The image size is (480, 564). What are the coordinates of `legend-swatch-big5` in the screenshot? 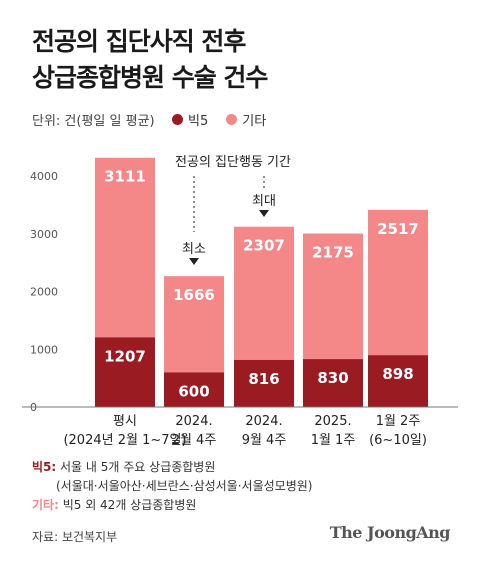 It's located at (177, 119).